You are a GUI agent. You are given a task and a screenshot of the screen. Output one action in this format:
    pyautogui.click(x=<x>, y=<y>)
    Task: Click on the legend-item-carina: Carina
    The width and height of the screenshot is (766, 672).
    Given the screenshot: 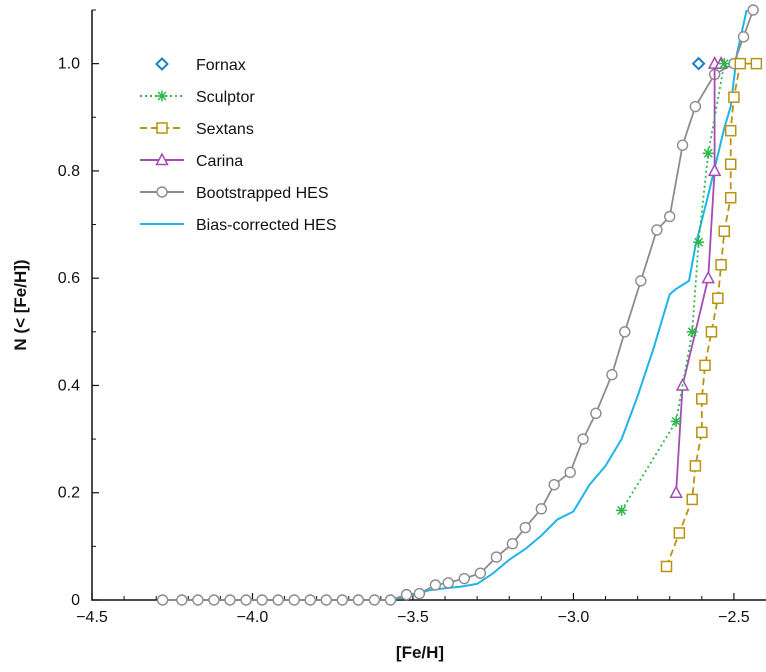 What is the action you would take?
    pyautogui.click(x=191, y=161)
    